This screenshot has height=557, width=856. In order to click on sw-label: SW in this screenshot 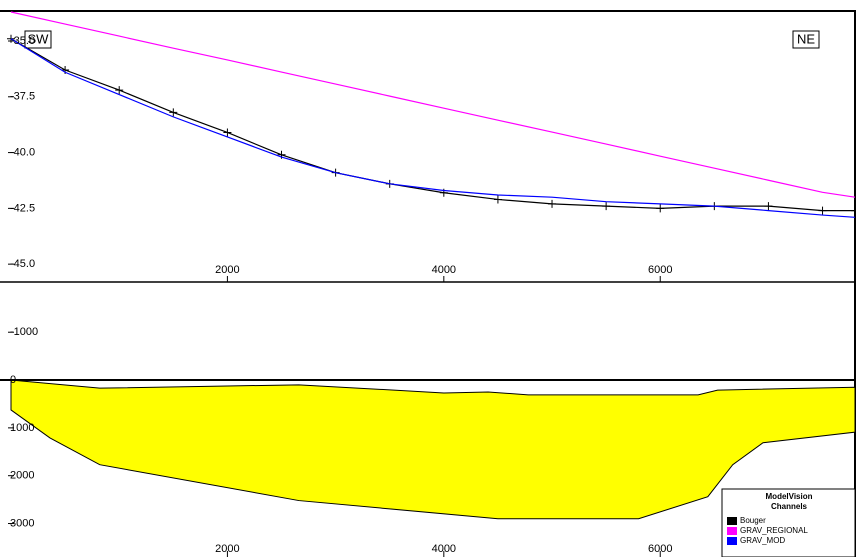, I will do `click(39, 38)`.